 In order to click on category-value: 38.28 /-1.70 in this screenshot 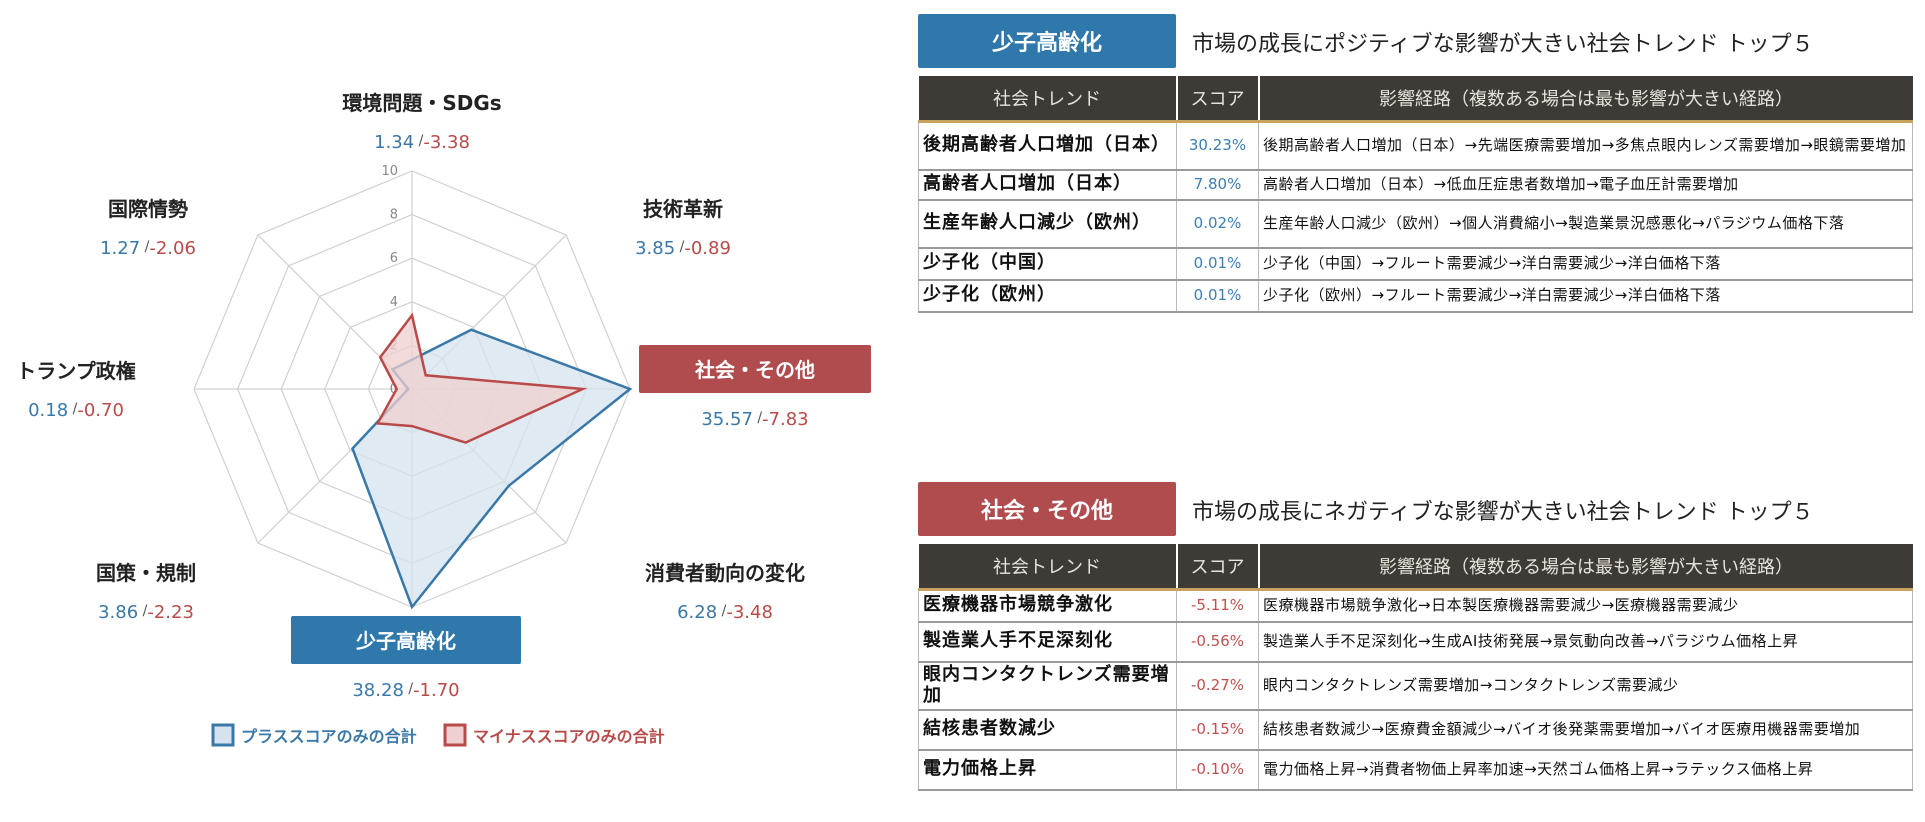, I will do `click(405, 690)`.